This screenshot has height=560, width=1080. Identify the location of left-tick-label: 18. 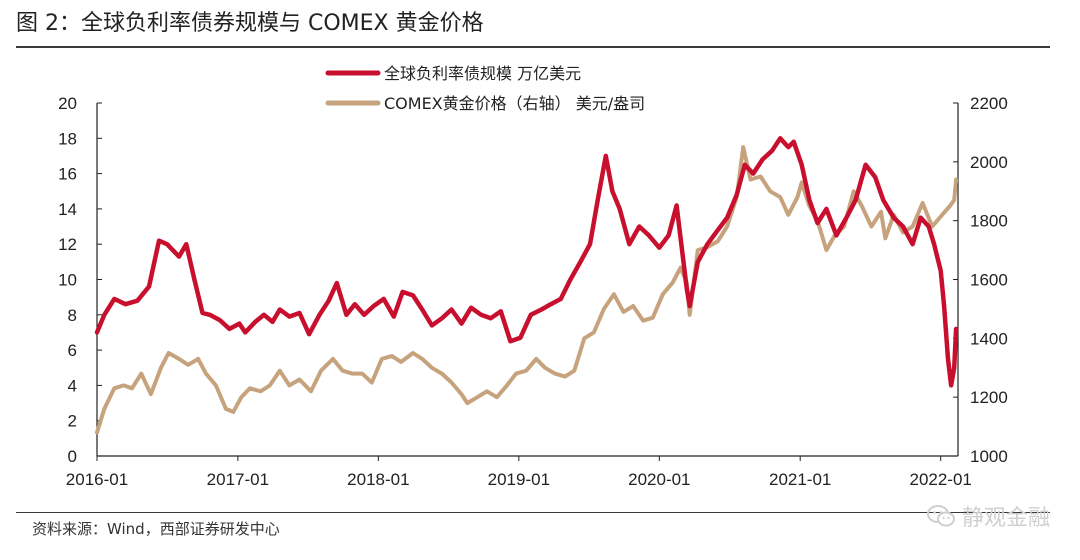
(67, 138).